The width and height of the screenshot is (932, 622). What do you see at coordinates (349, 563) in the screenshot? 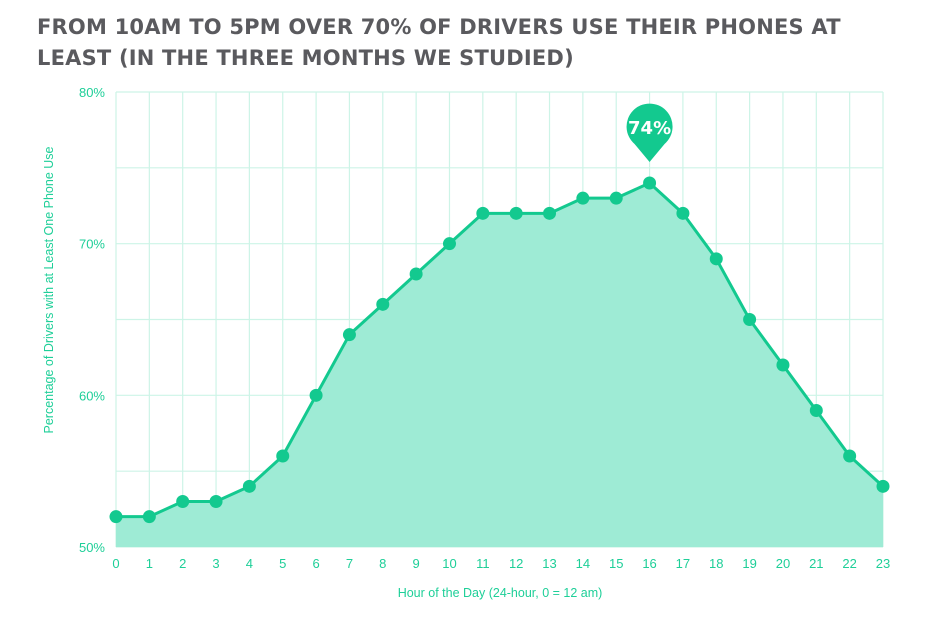
I see `x-tick-label: 7` at bounding box center [349, 563].